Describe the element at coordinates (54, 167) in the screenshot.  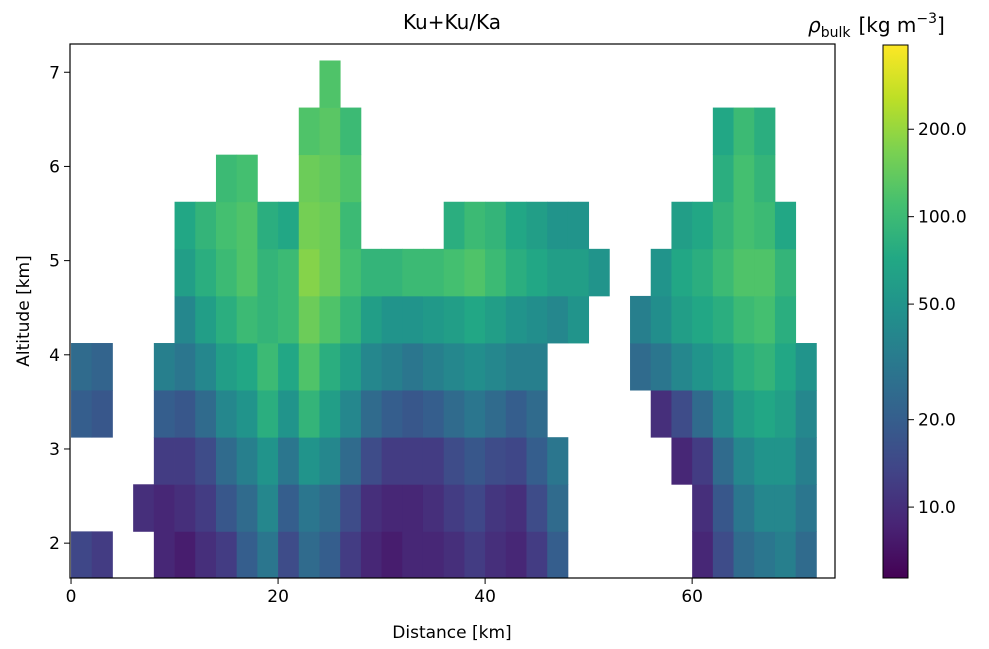
I see `y-tick-label: 6` at that location.